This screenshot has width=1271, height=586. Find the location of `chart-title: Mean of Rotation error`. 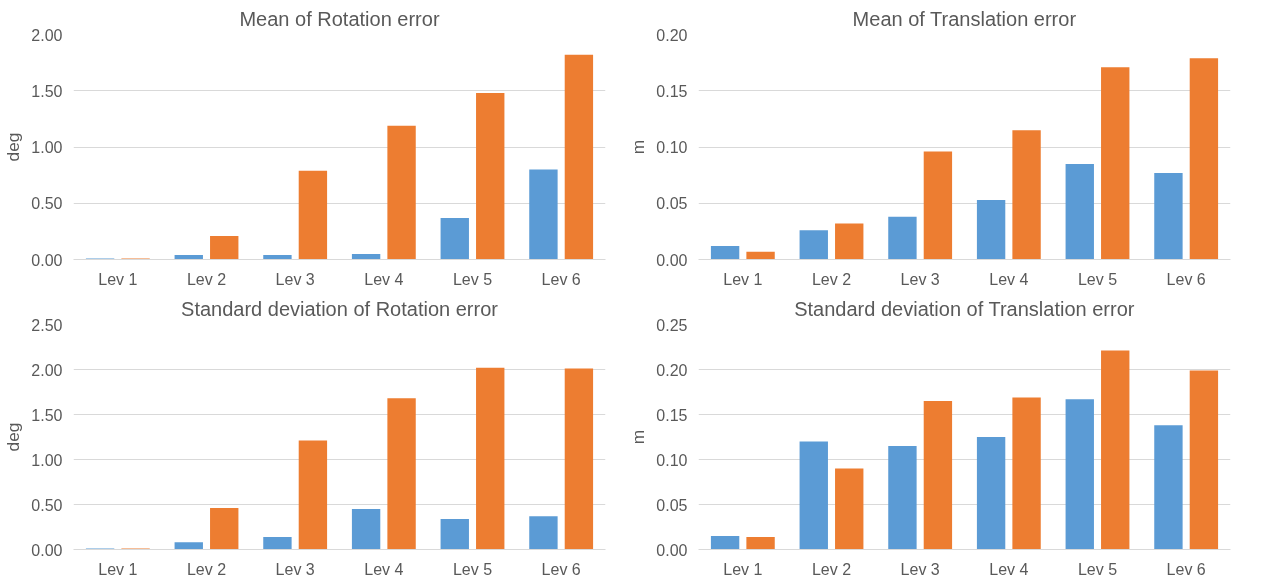

chart-title: Mean of Rotation error is located at coordinates (339, 18).